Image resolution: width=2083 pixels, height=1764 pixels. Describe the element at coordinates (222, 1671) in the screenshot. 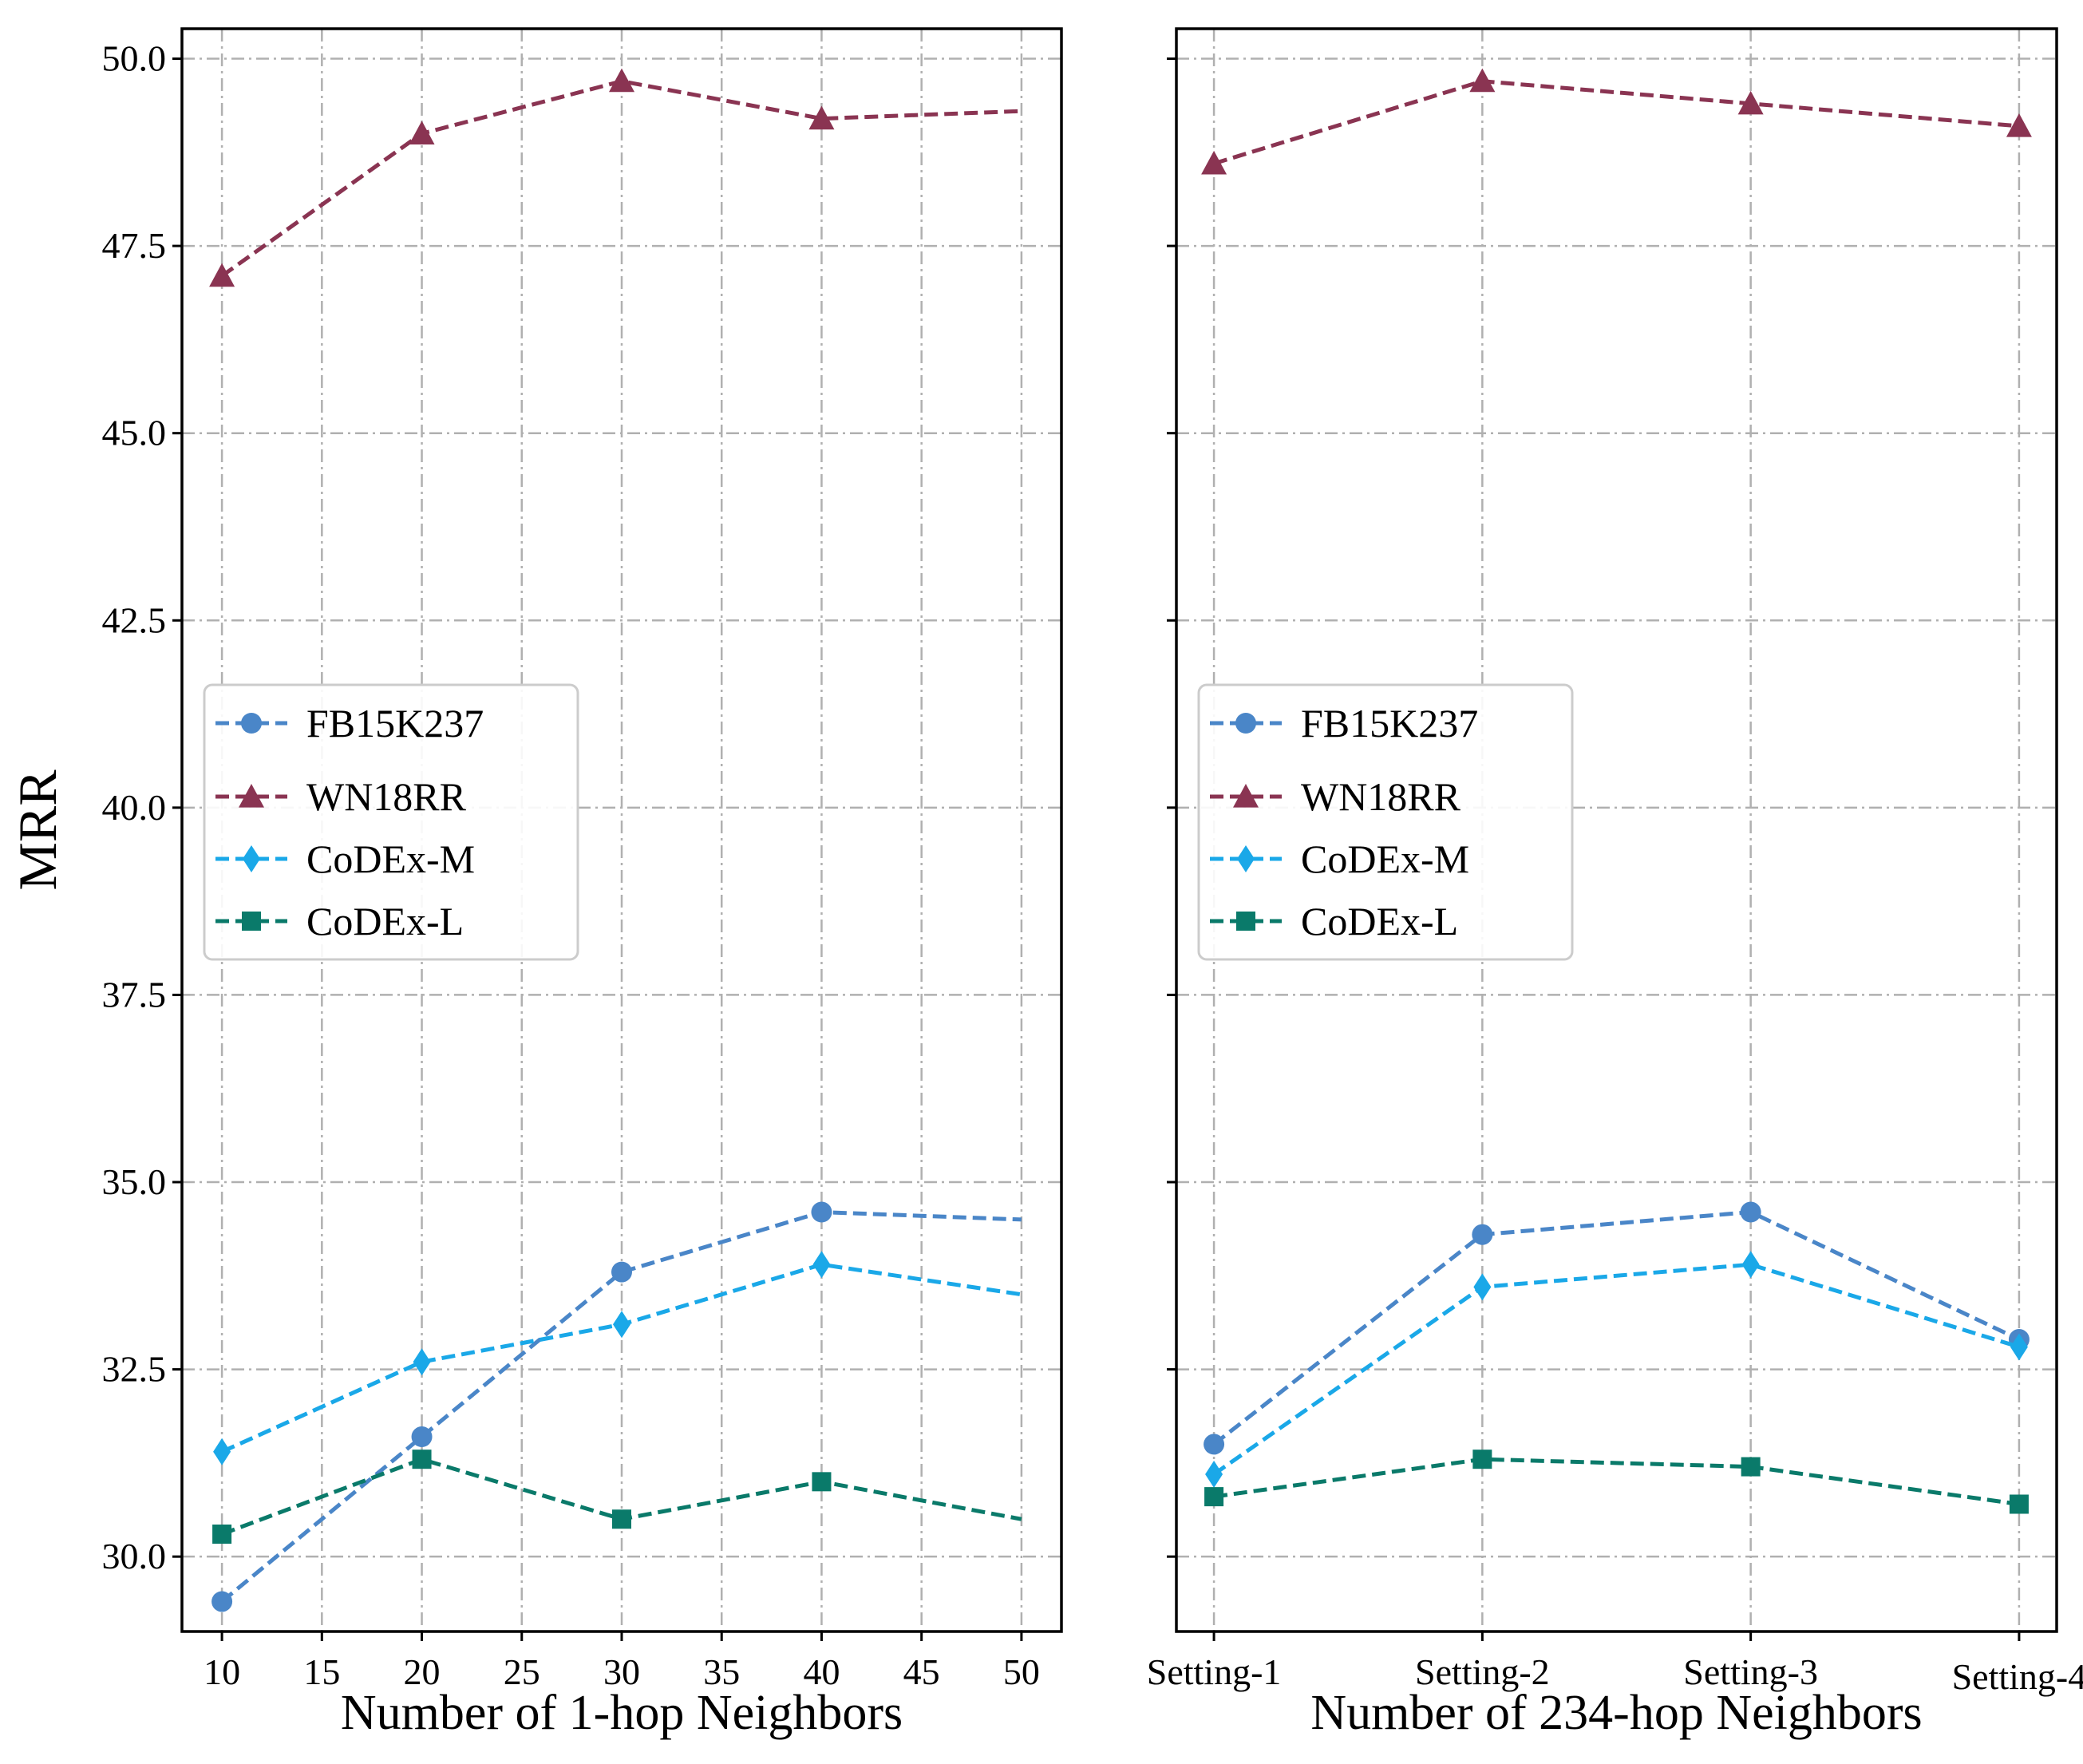

I see `x-tick-label-0: 10` at that location.